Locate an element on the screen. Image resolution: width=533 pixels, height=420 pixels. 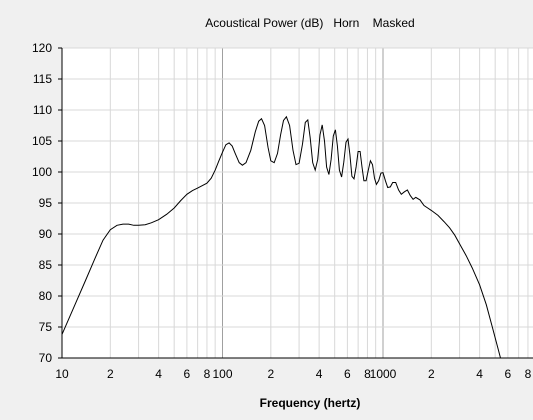
x-axis-label: Frequency (hertz) is located at coordinates (310, 403).